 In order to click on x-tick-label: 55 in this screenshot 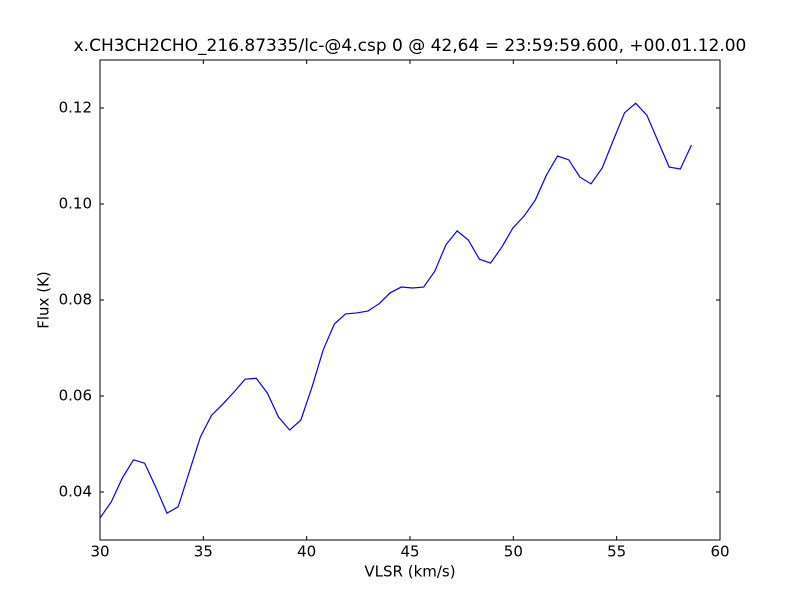, I will do `click(616, 552)`.